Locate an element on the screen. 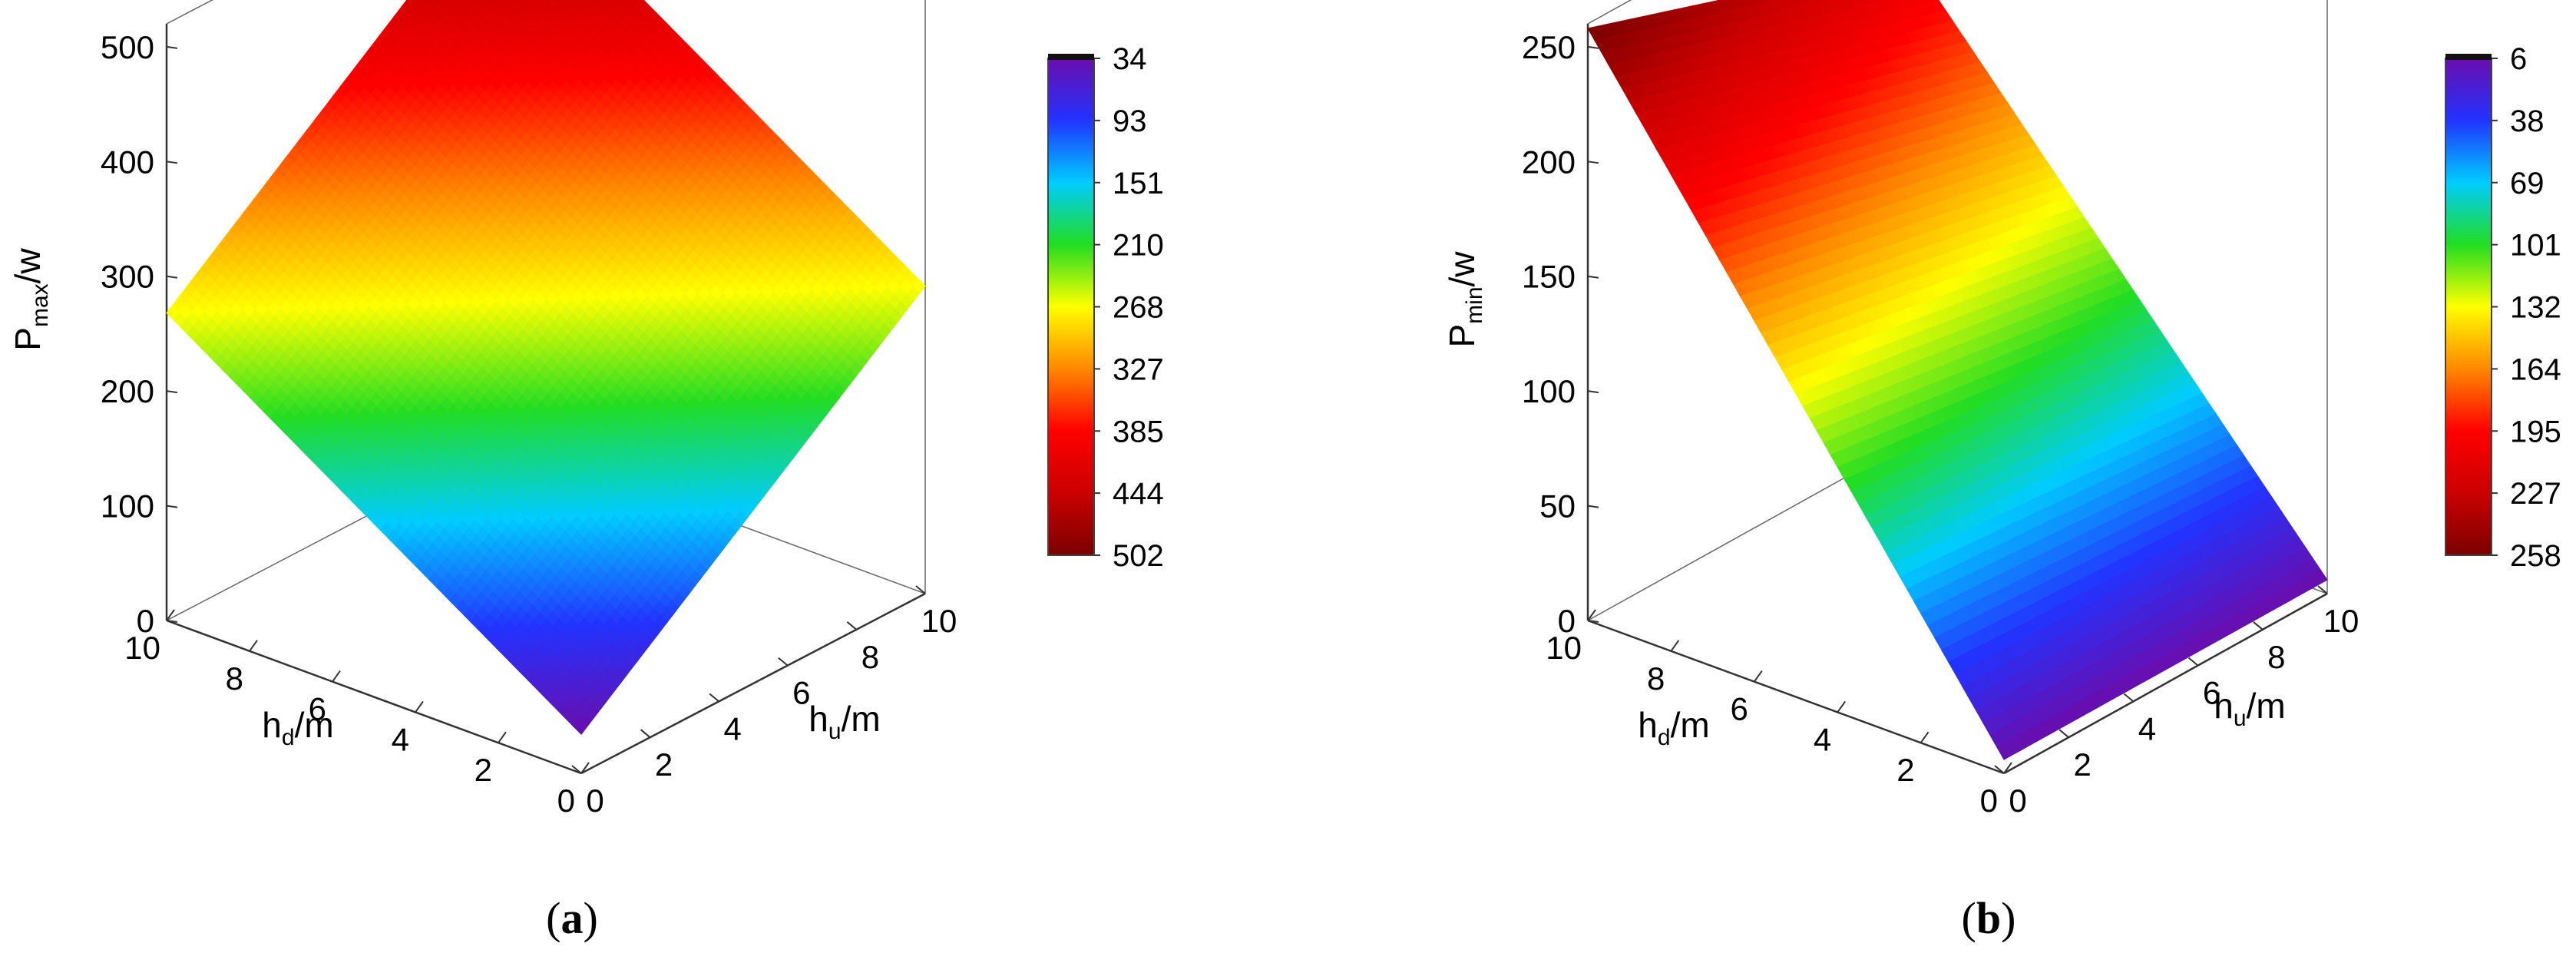 The width and height of the screenshot is (2576, 963). colorbar-tick-label: 69 is located at coordinates (2527, 183).